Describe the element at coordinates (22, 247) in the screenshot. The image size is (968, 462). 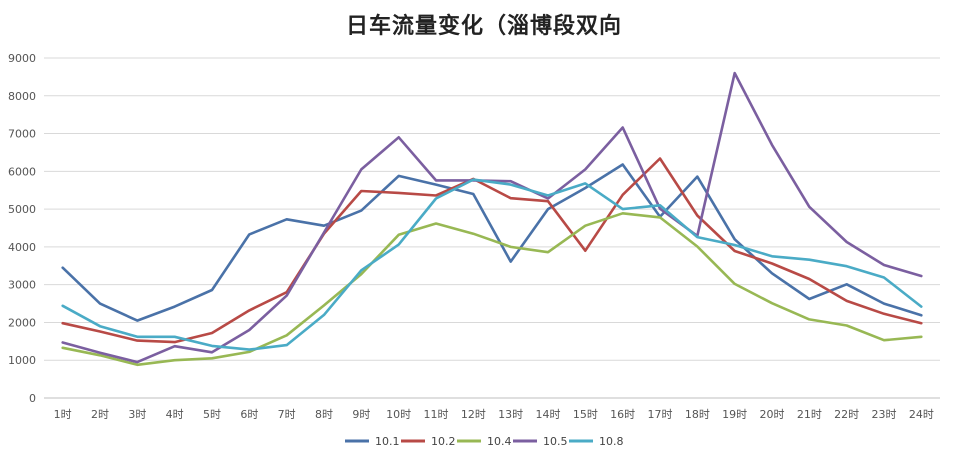
I see `y-tick-label: 4000` at that location.